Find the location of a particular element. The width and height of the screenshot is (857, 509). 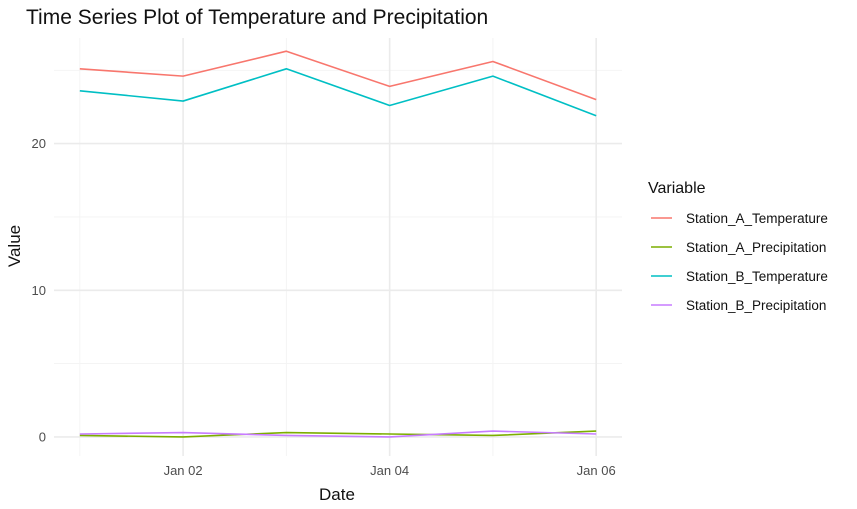

series-line-station-b-precipitation is located at coordinates (338, 434).